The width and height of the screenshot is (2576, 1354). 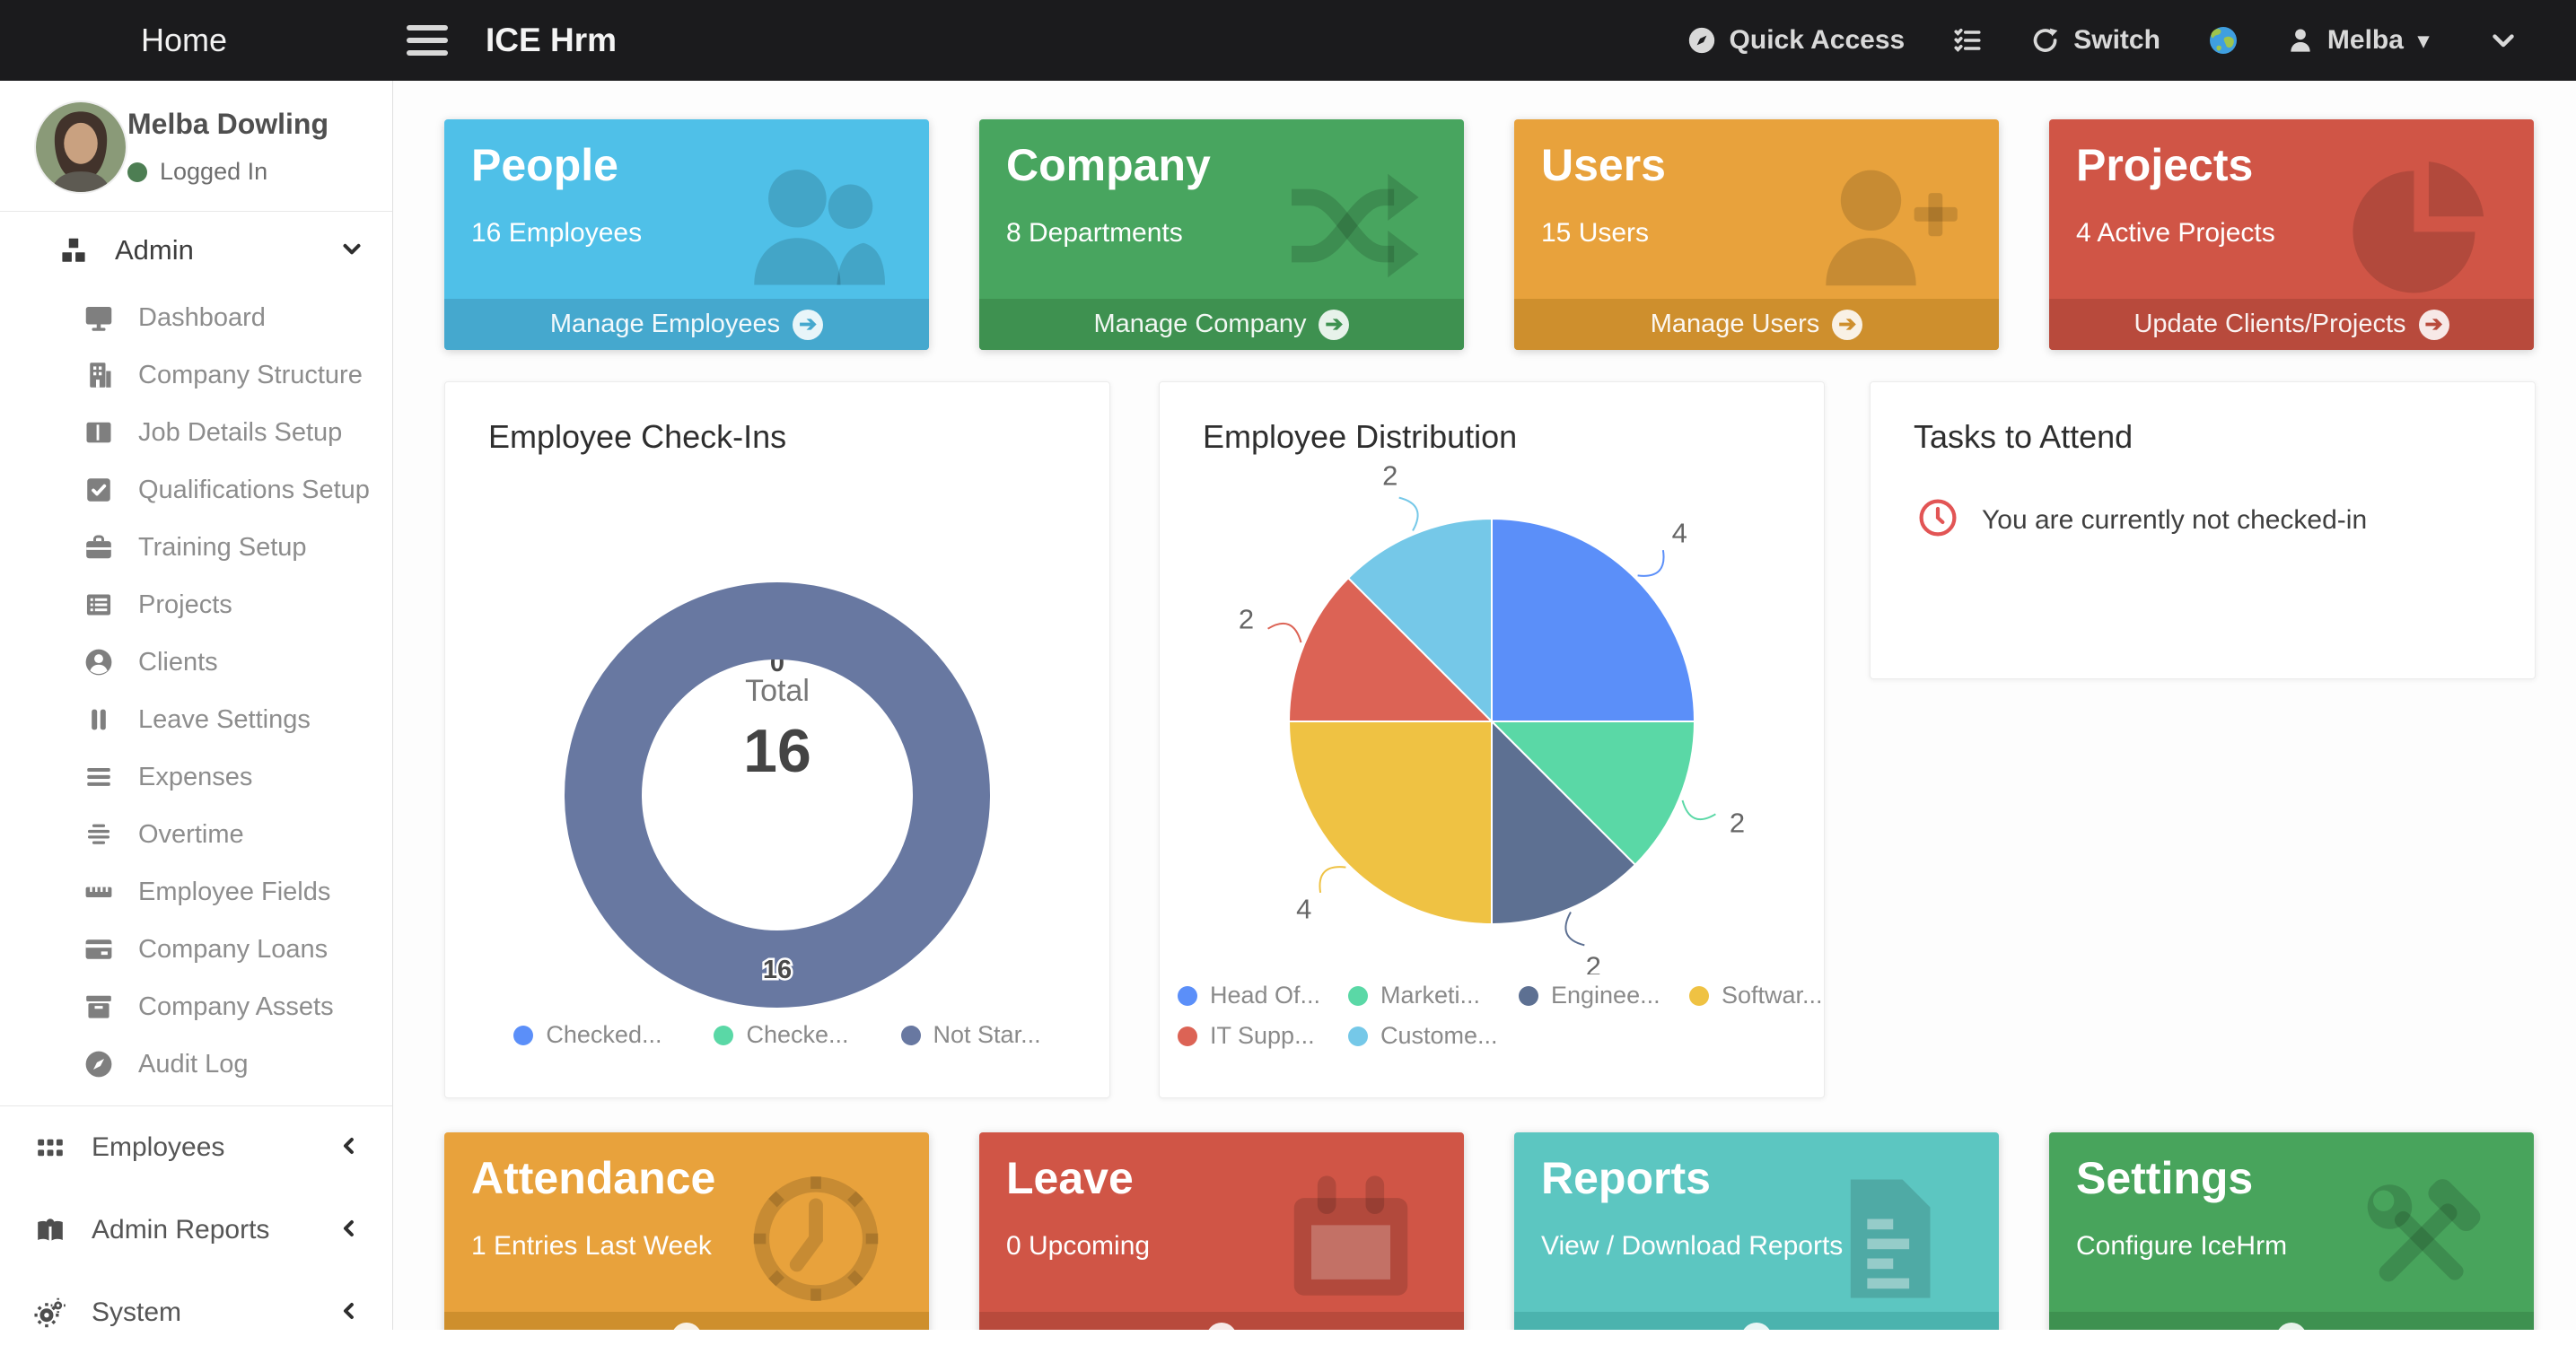 What do you see at coordinates (1886, 226) in the screenshot?
I see `user-plus-icon` at bounding box center [1886, 226].